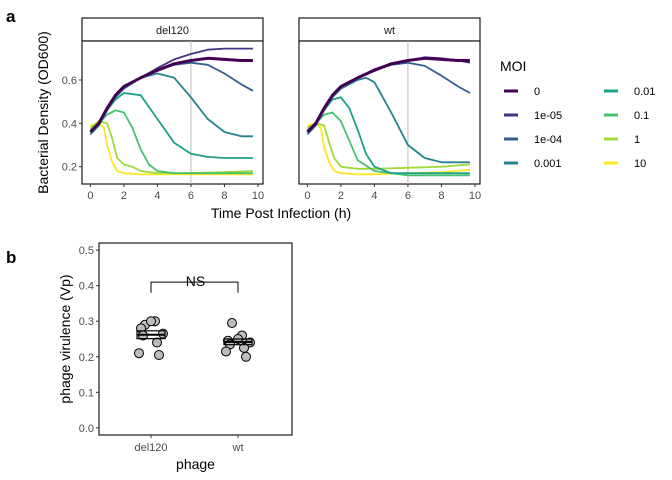  What do you see at coordinates (86, 393) in the screenshot?
I see `y-tick-label-b-1: 0.1` at bounding box center [86, 393].